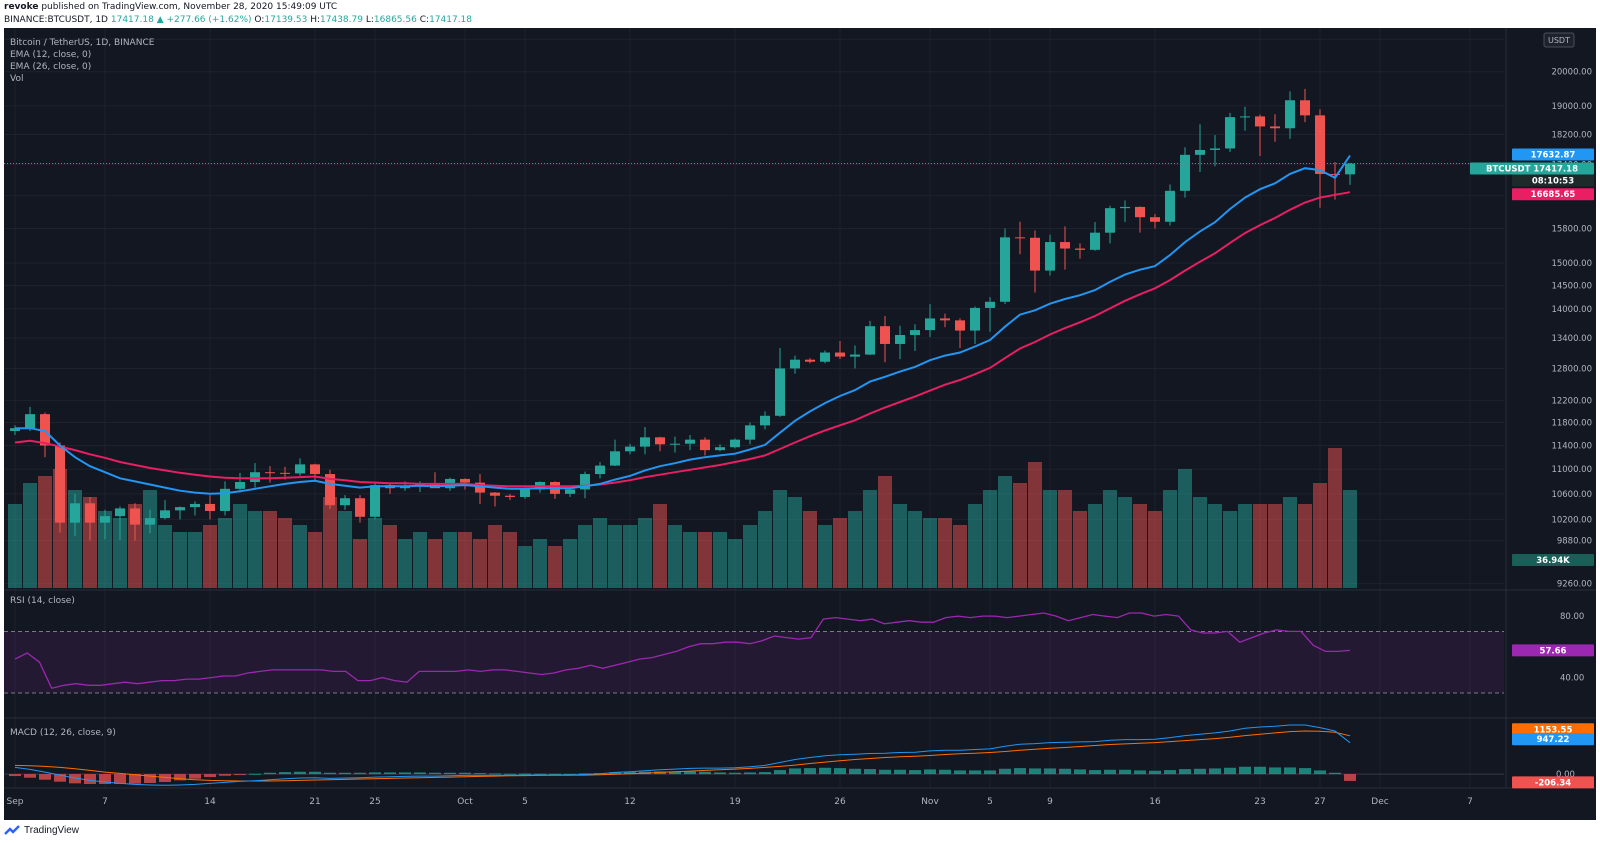 This screenshot has width=1600, height=843. Describe the element at coordinates (341, 20) in the screenshot. I see `high-value: 17438.79` at that location.